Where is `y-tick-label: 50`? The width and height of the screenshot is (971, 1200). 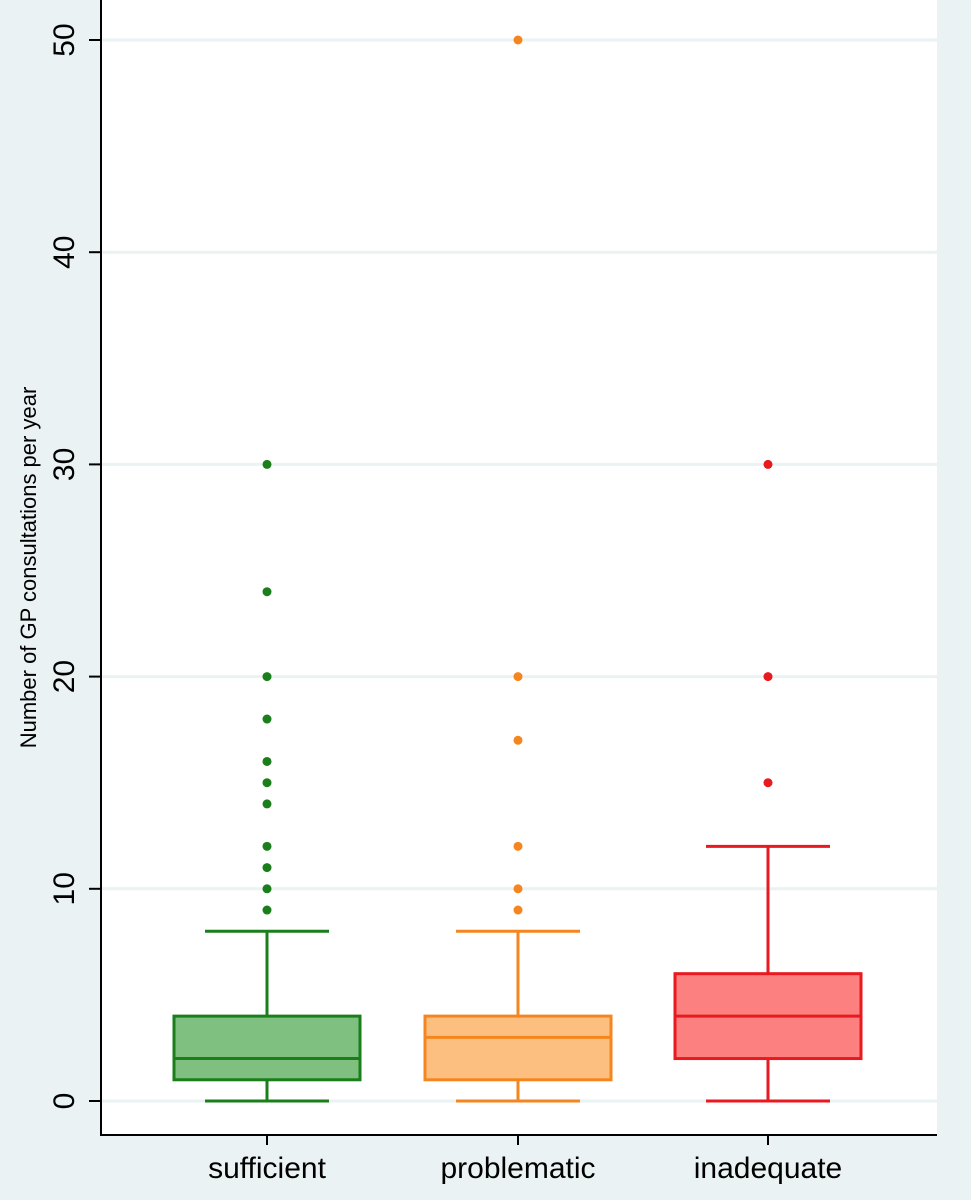 y-tick-label: 50 is located at coordinates (64, 39).